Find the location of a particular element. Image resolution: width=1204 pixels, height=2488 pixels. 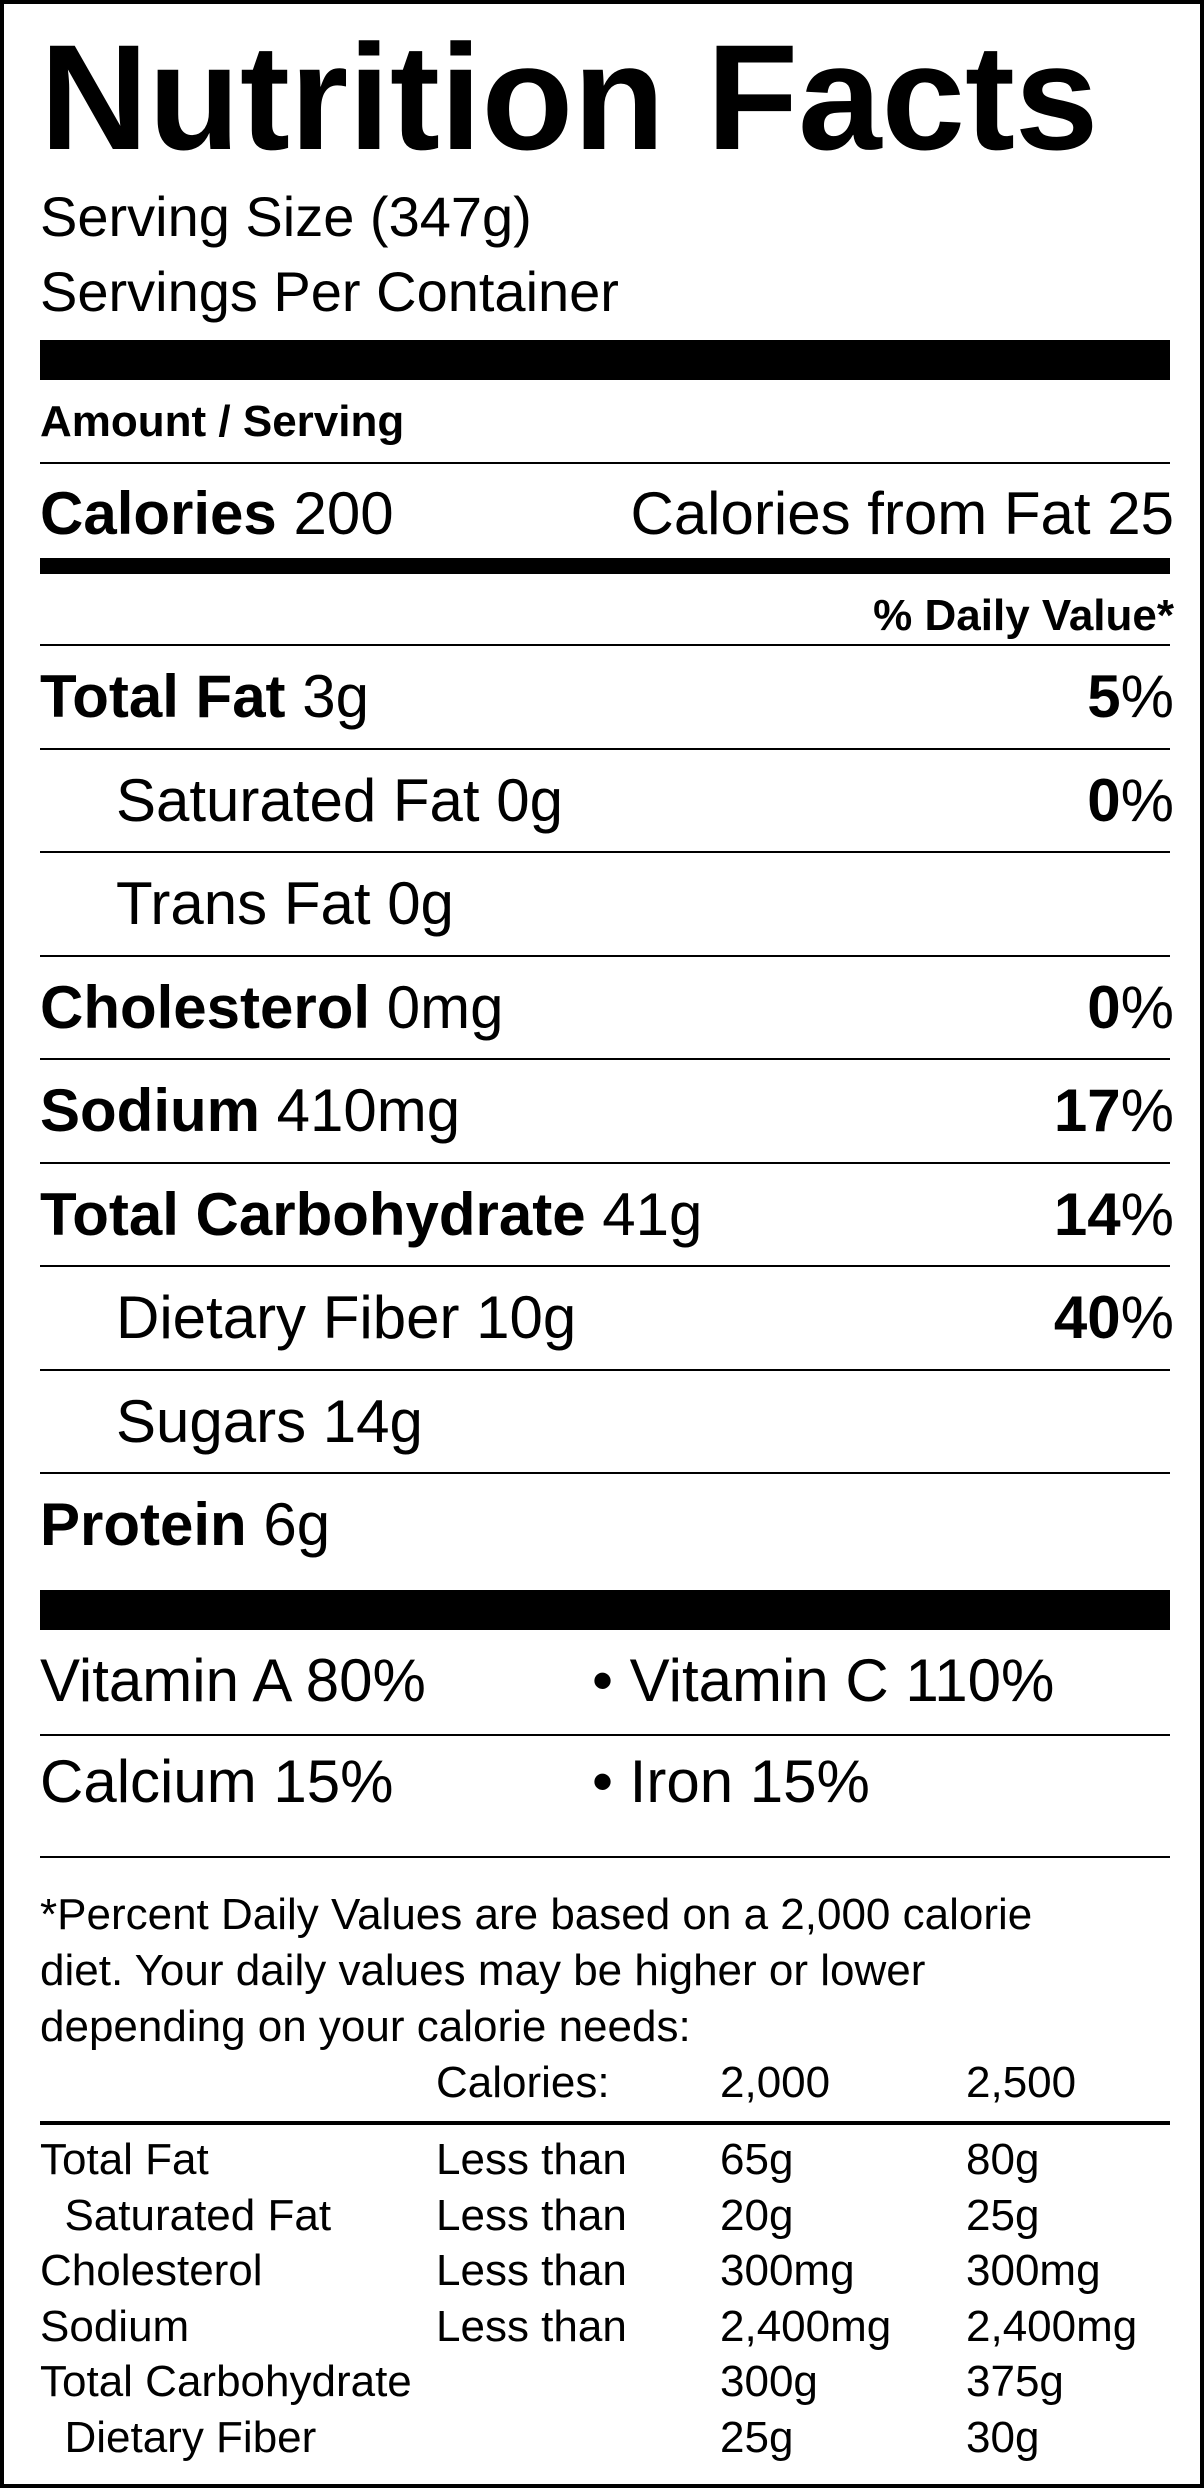

footnote-line-3: depending on your calorie needs: is located at coordinates (365, 2026).